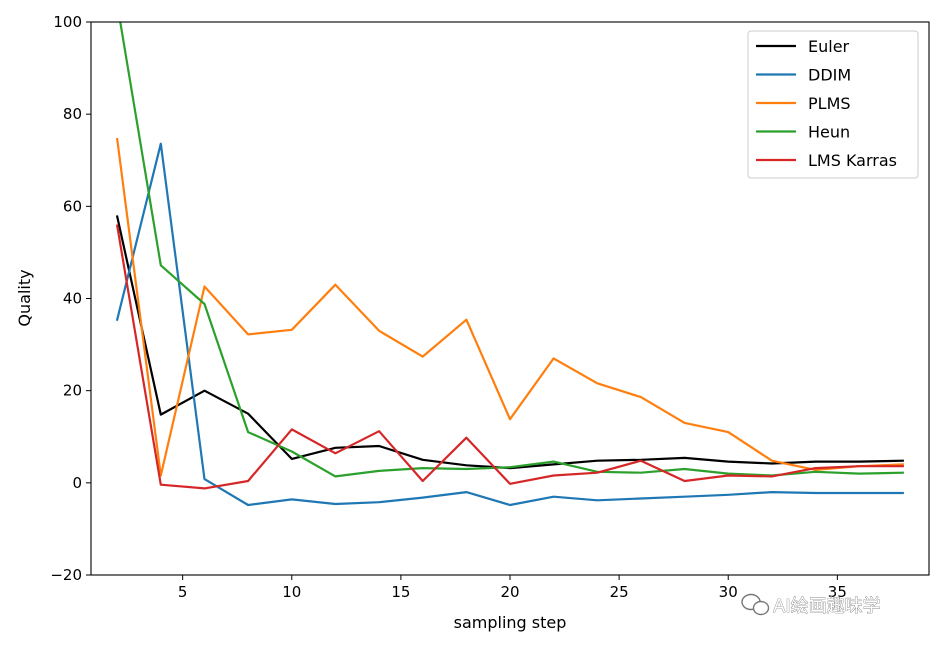 Image resolution: width=942 pixels, height=646 pixels. What do you see at coordinates (852, 160) in the screenshot?
I see `legend-label: LMS Karras` at bounding box center [852, 160].